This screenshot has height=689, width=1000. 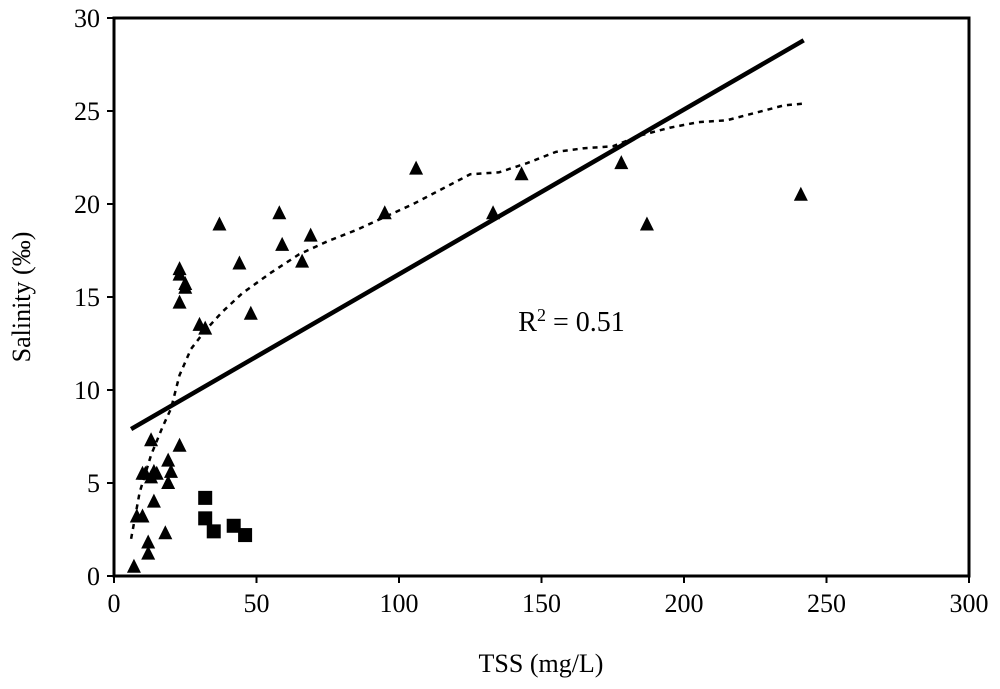 I want to click on r2-label: R, so click(x=527, y=322).